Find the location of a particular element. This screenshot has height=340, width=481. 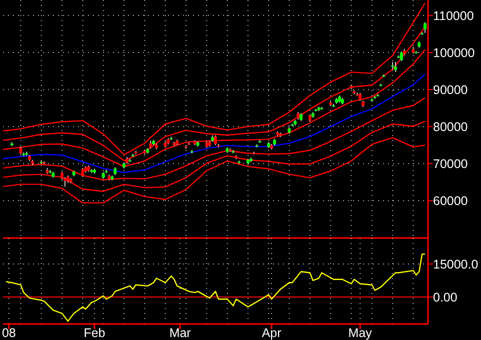

x-tick-label: Mar is located at coordinates (180, 333).